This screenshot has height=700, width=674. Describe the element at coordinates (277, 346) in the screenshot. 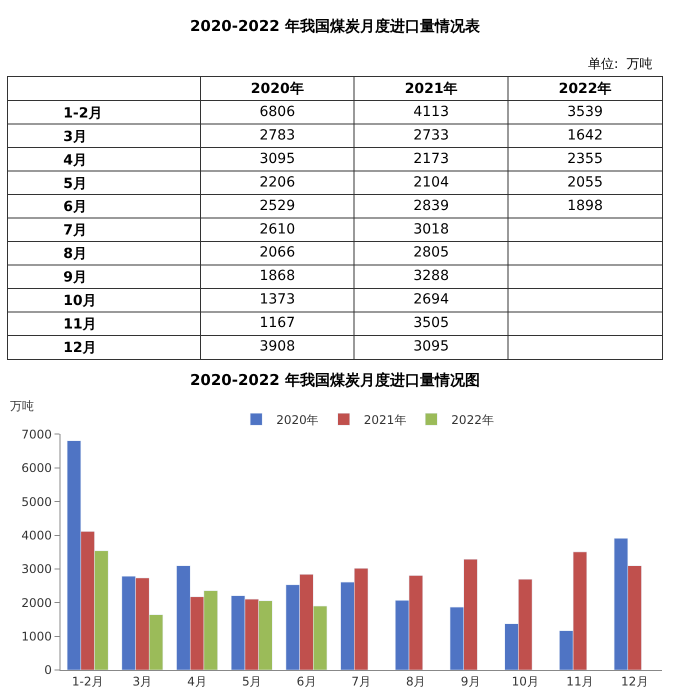

I see `data-label: 3908` at that location.